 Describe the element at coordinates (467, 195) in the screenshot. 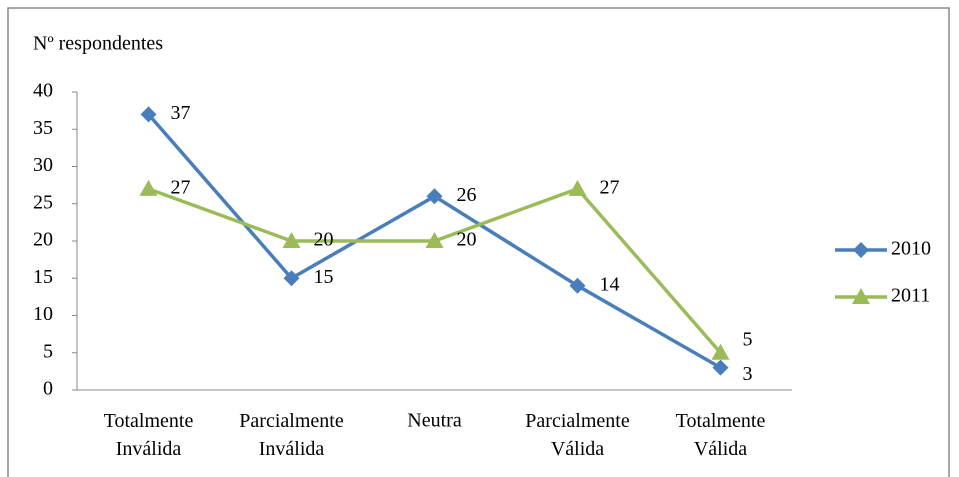

I see `data-label: 26` at that location.